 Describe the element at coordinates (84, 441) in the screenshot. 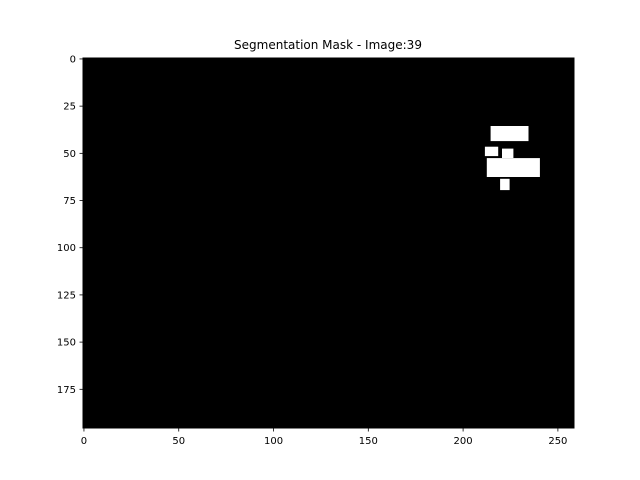

I see `x-tick-label: 0` at that location.